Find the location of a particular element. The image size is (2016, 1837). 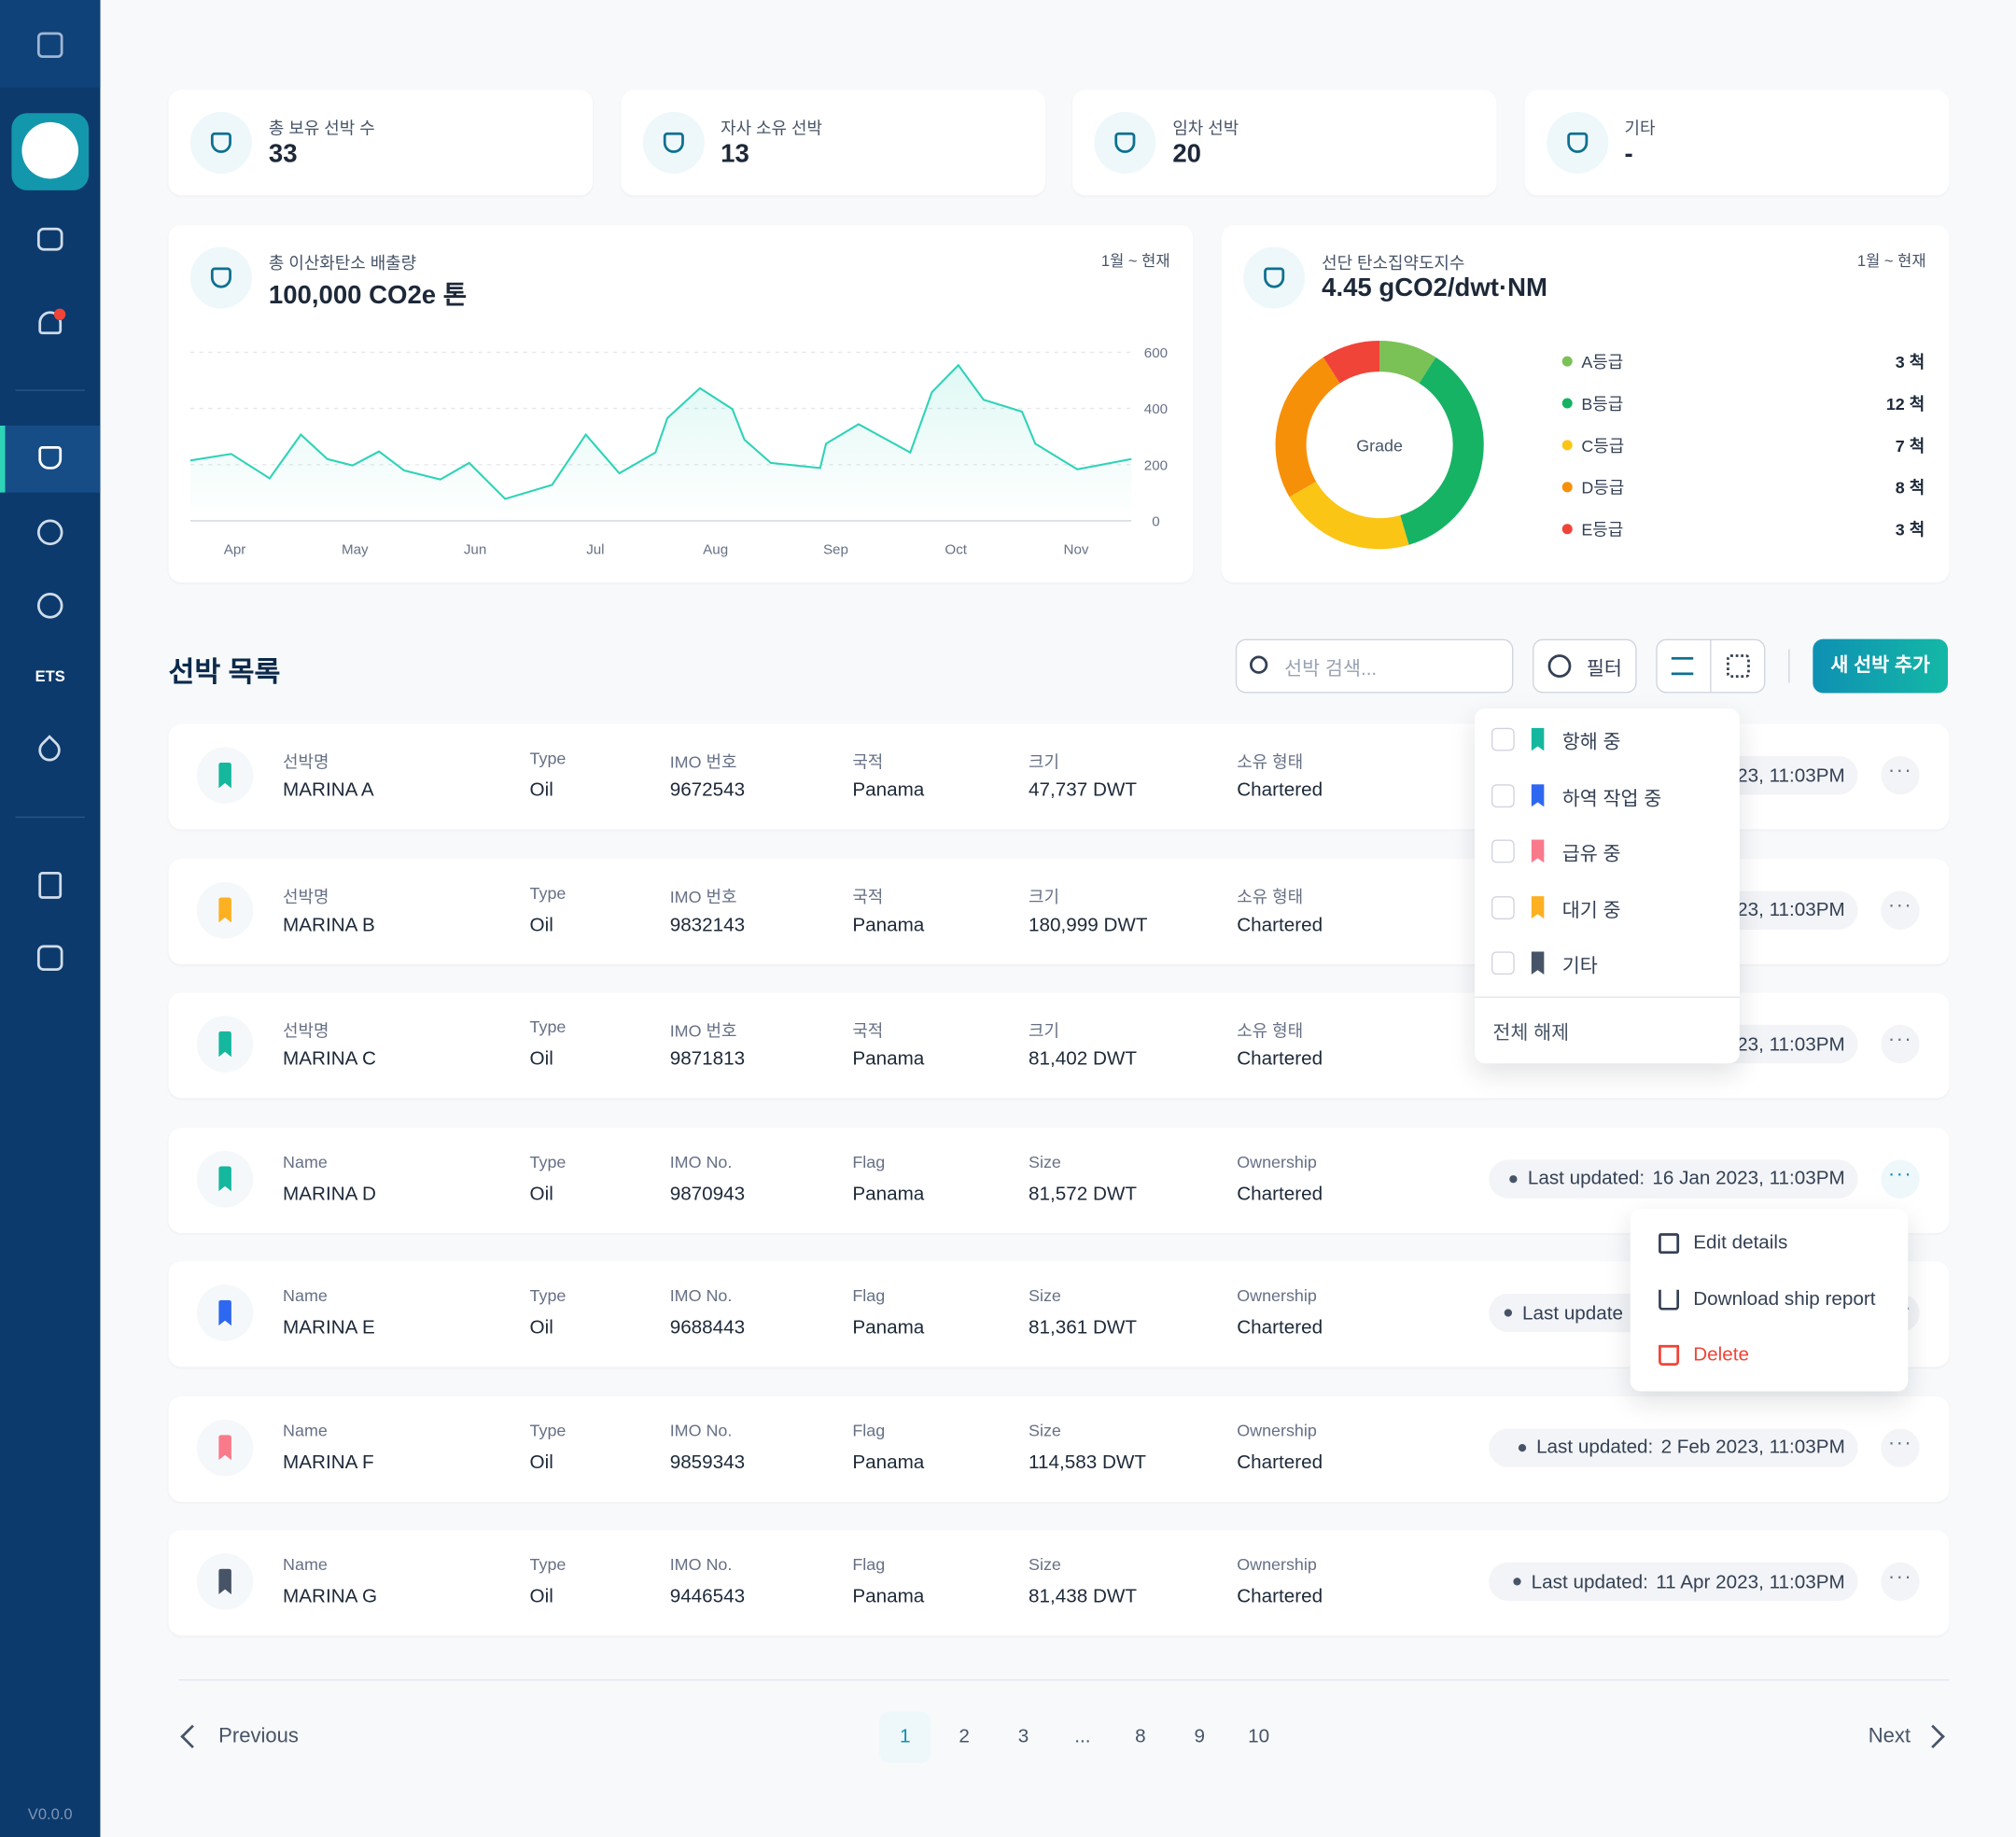

next-arrow is located at coordinates (1933, 1736).